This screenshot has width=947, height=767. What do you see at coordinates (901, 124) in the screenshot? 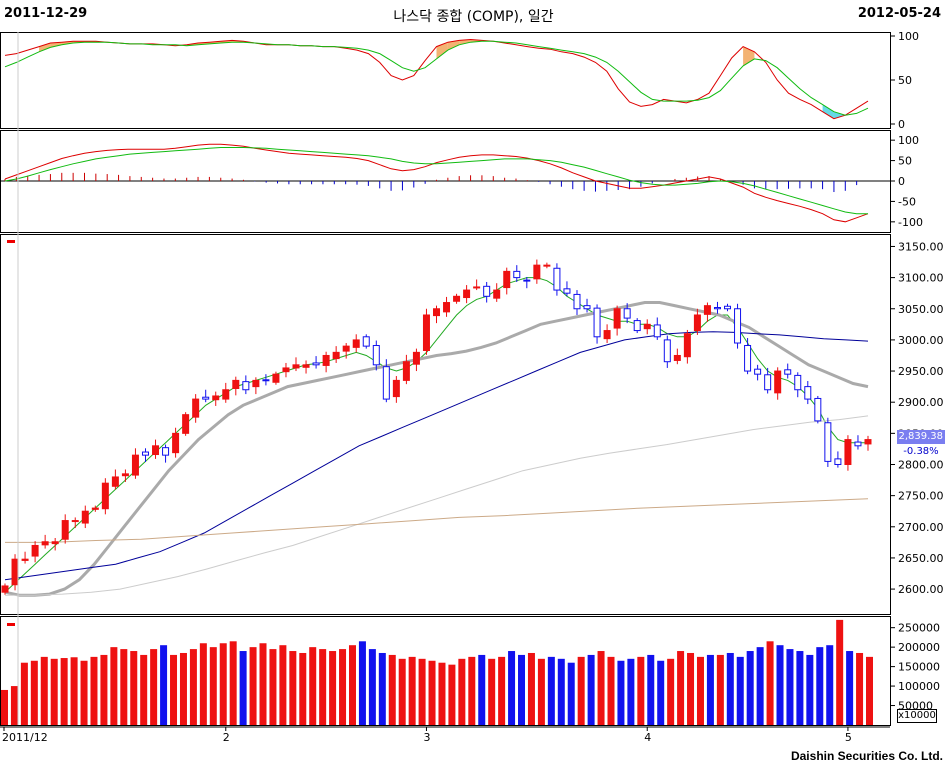
I see `stochastic-axis-tick-label: 0` at bounding box center [901, 124].